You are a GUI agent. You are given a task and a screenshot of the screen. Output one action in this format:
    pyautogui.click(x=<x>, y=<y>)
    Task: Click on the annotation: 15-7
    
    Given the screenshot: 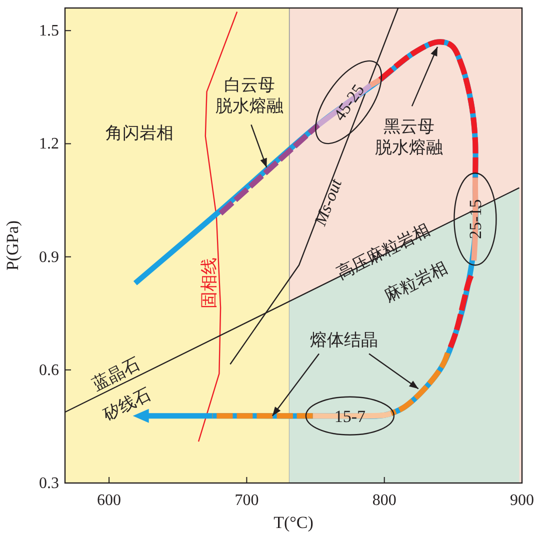 What is the action you would take?
    pyautogui.click(x=350, y=416)
    